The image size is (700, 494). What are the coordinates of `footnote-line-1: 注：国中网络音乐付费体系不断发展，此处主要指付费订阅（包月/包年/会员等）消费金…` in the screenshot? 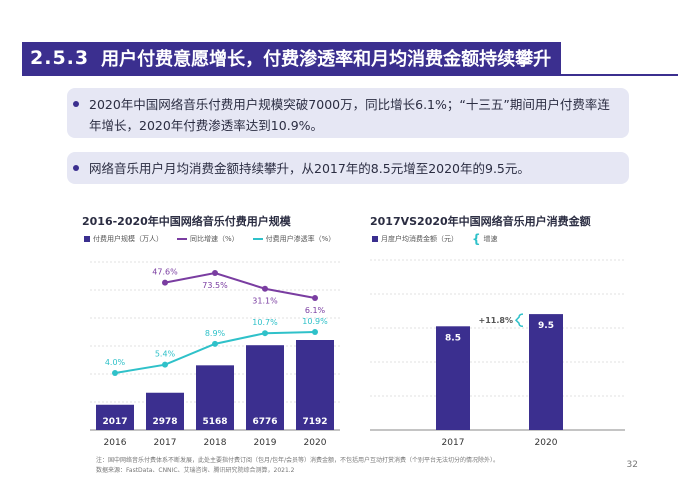 It's located at (298, 460).